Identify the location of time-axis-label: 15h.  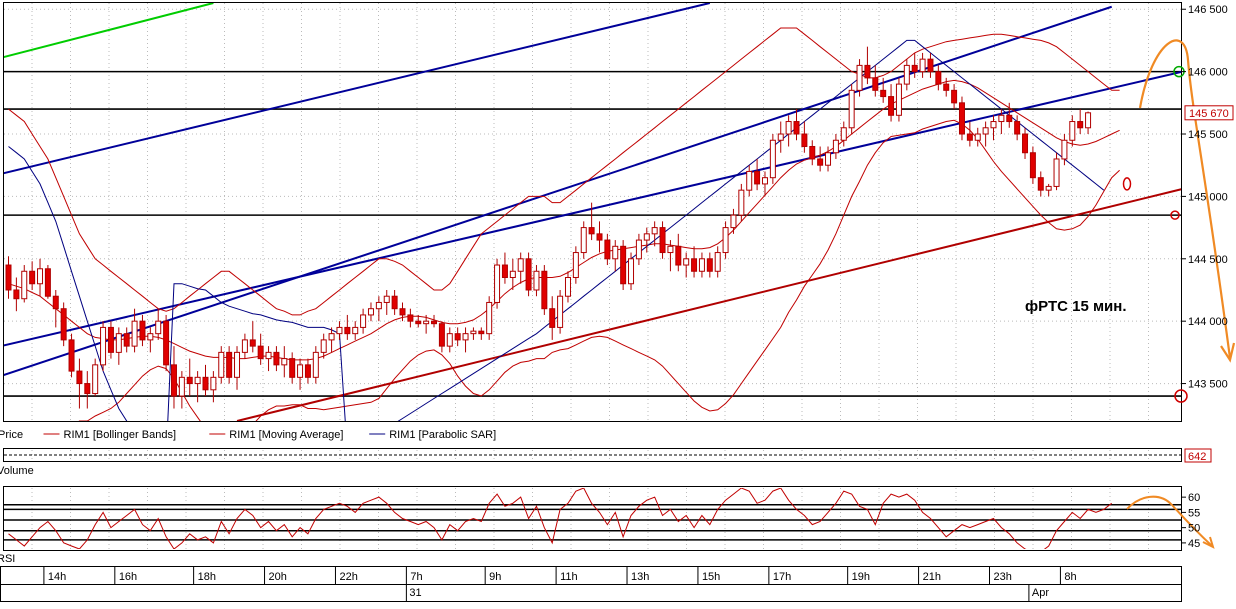
(711, 577).